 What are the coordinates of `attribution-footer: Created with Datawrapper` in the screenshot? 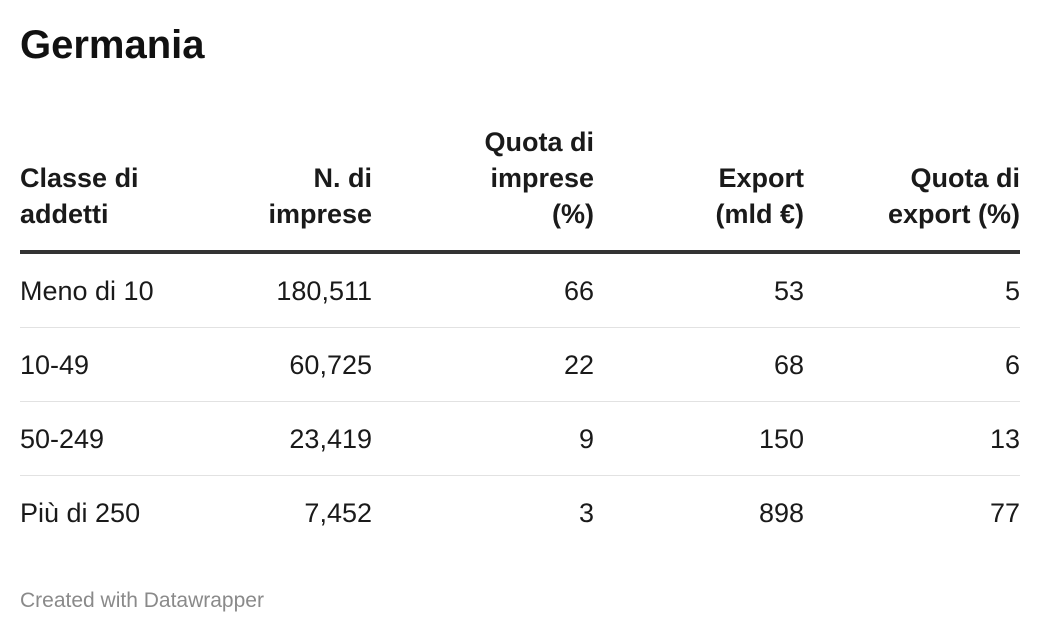 It's located at (142, 600).